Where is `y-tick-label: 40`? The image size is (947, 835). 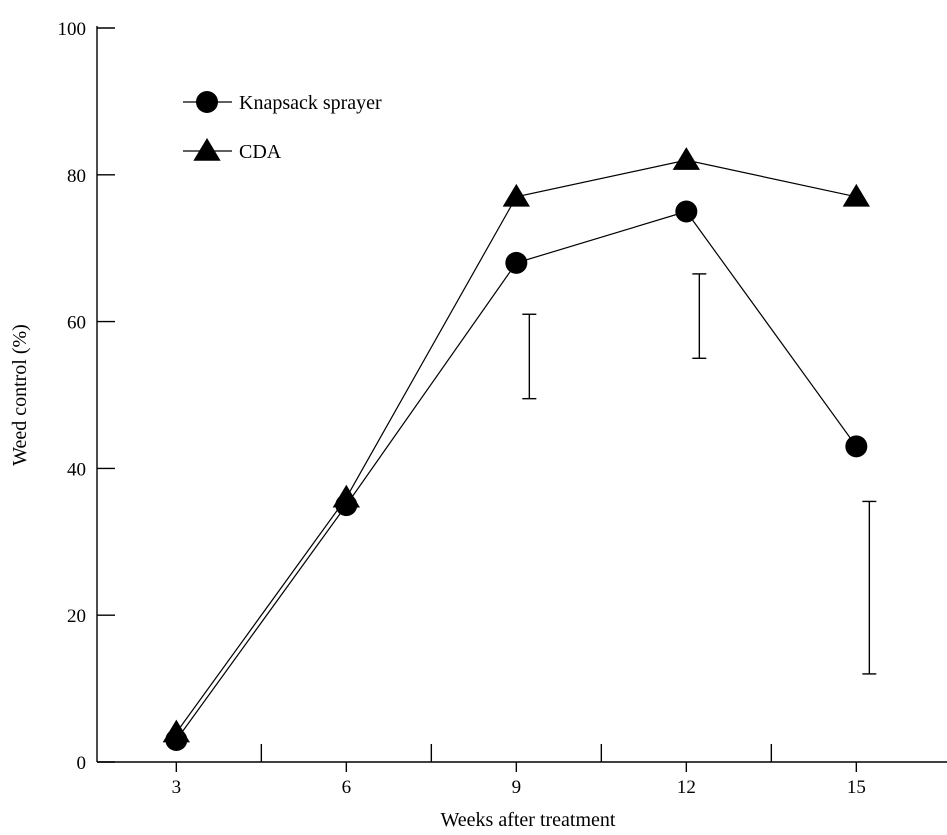 y-tick-label: 40 is located at coordinates (76, 469).